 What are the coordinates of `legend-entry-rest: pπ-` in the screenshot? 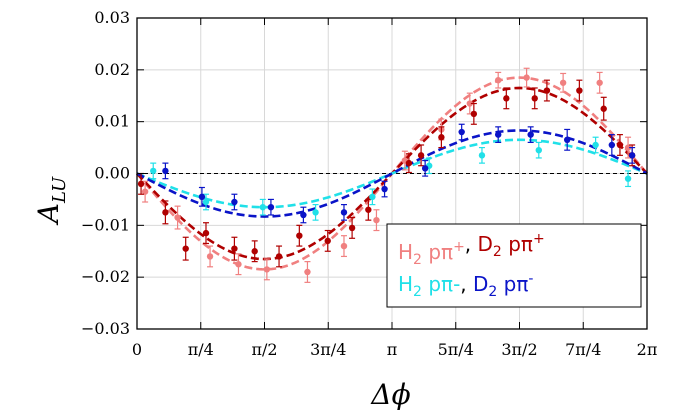 It's located at (441, 284).